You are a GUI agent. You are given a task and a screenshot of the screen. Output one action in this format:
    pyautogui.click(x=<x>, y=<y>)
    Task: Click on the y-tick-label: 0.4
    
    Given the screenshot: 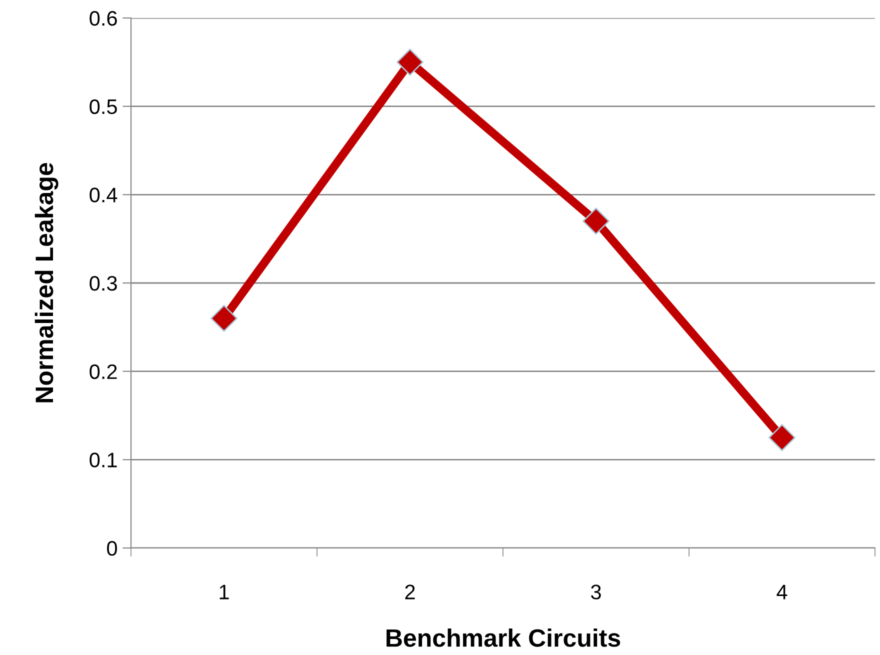 What is the action you would take?
    pyautogui.click(x=104, y=195)
    